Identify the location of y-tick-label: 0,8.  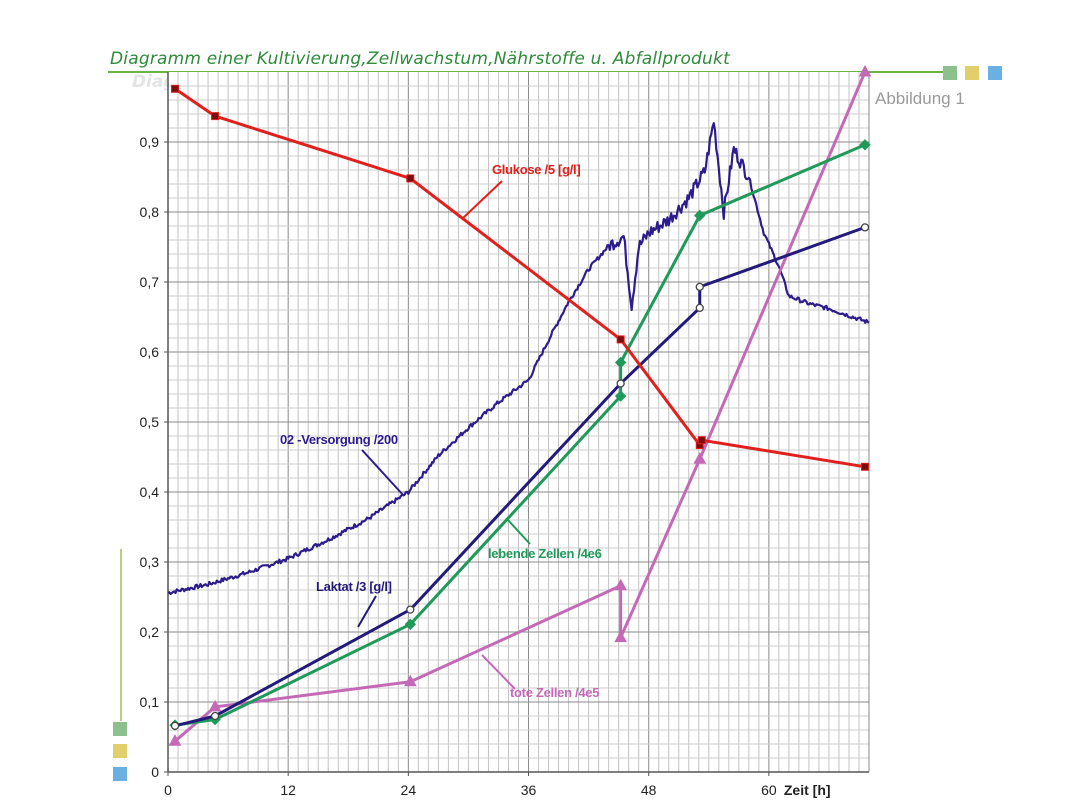
(150, 212).